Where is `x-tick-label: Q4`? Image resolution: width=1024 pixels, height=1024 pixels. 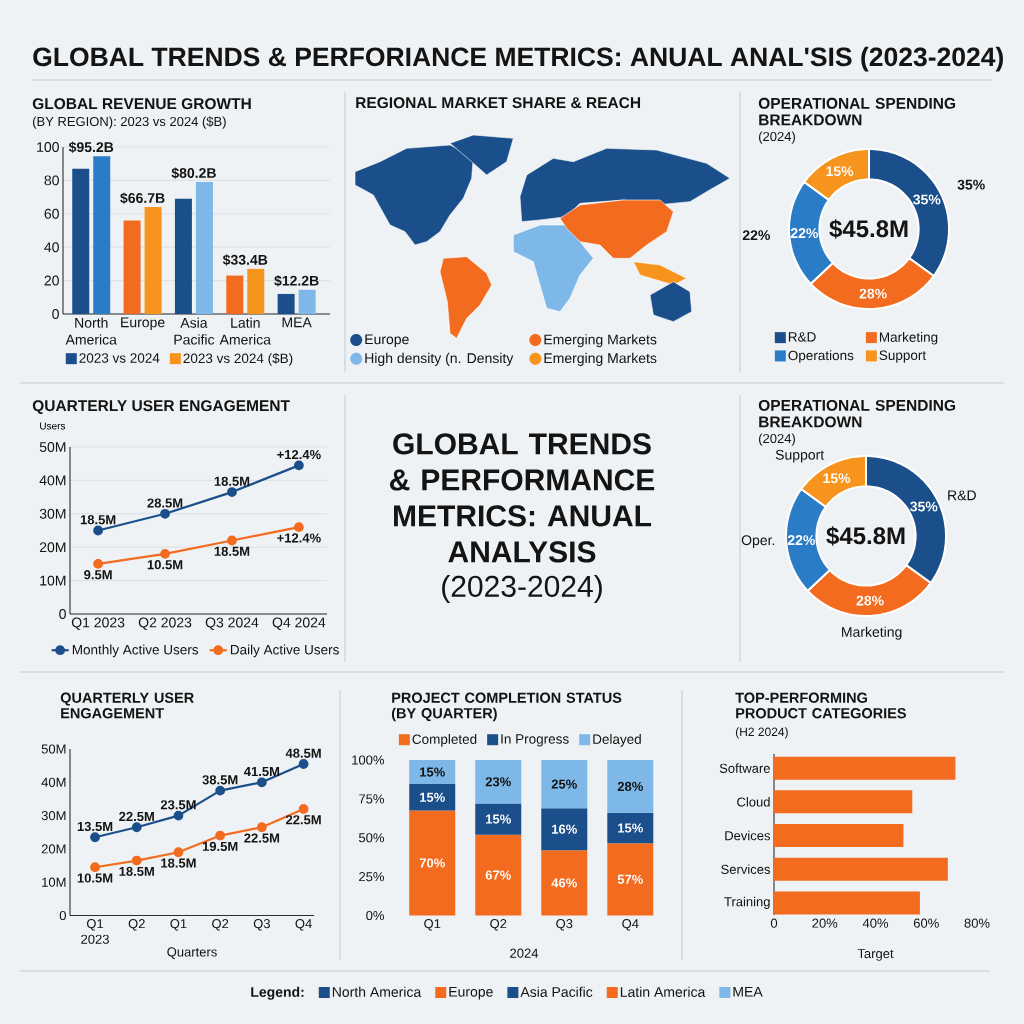 x-tick-label: Q4 is located at coordinates (630, 925).